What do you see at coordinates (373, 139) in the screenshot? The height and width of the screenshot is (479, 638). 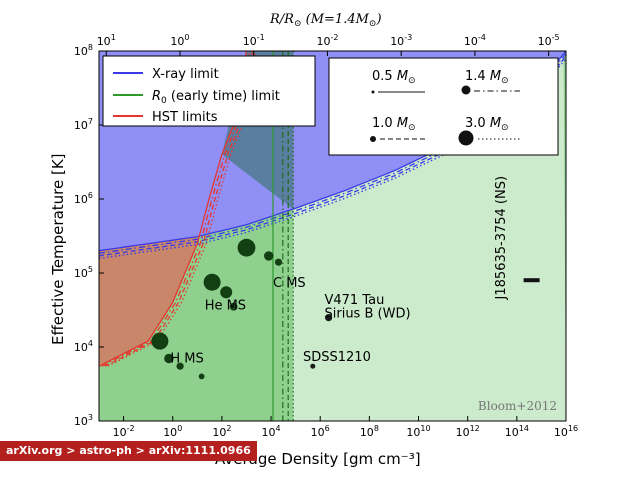 I see `mass-dot-1.0` at bounding box center [373, 139].